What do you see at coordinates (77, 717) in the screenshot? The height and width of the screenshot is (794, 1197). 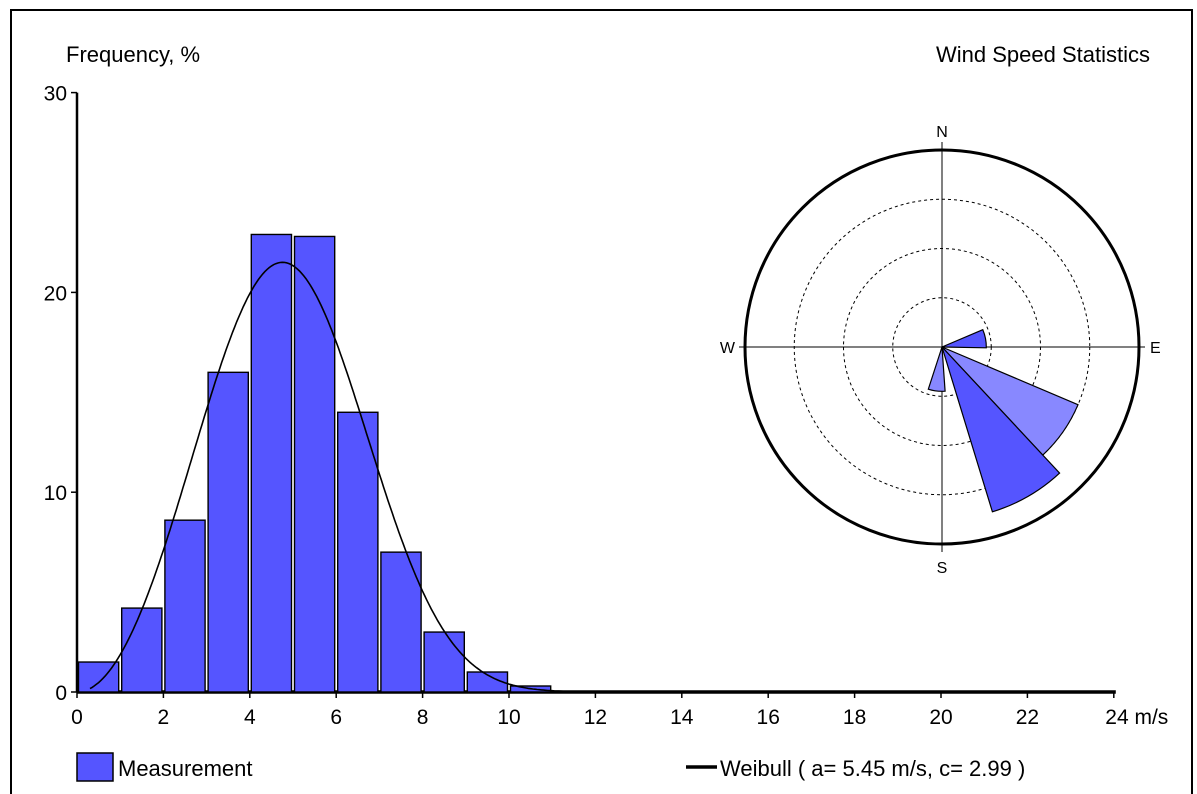 I see `x-tick-label: 0` at bounding box center [77, 717].